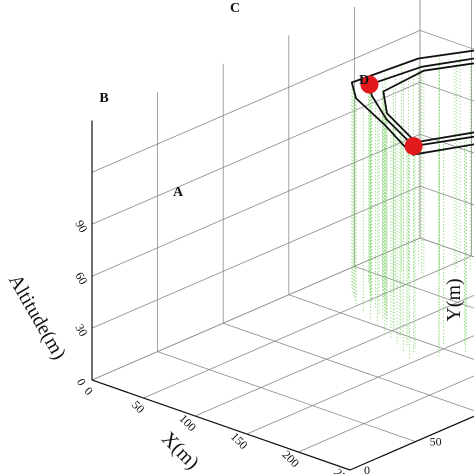  Describe the element at coordinates (436, 442) in the screenshot. I see `y-tick-50: 50` at that location.